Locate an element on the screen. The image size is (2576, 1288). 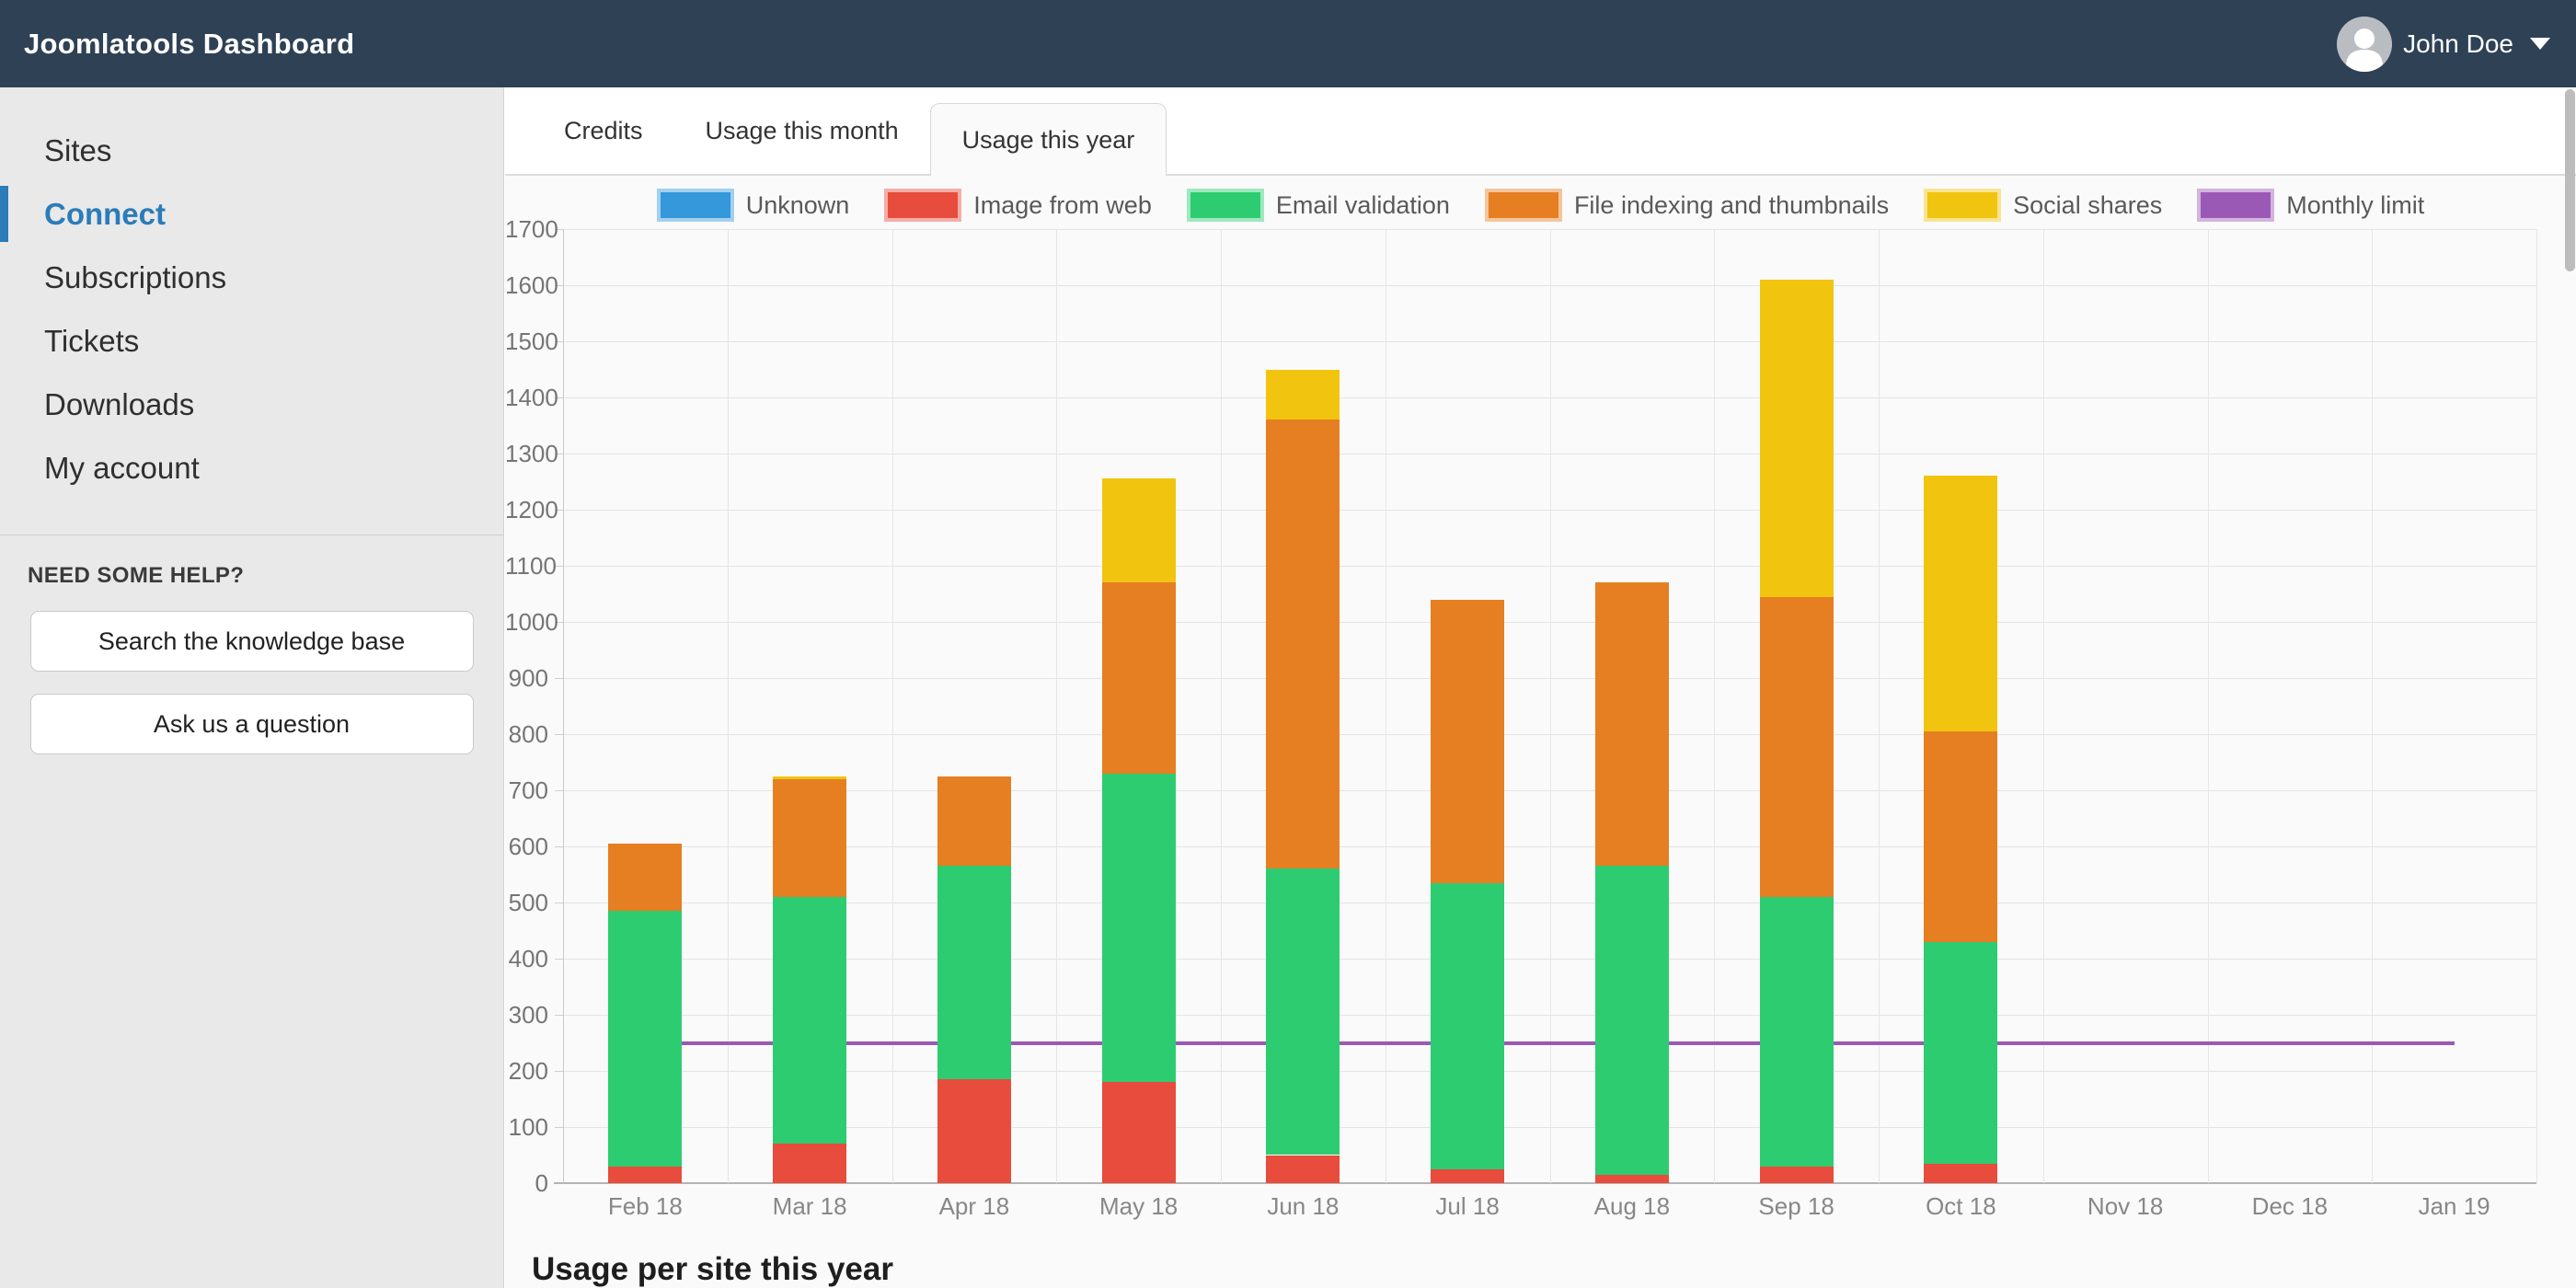
bar-segment-oct-18-image-from-web is located at coordinates (1961, 1173).